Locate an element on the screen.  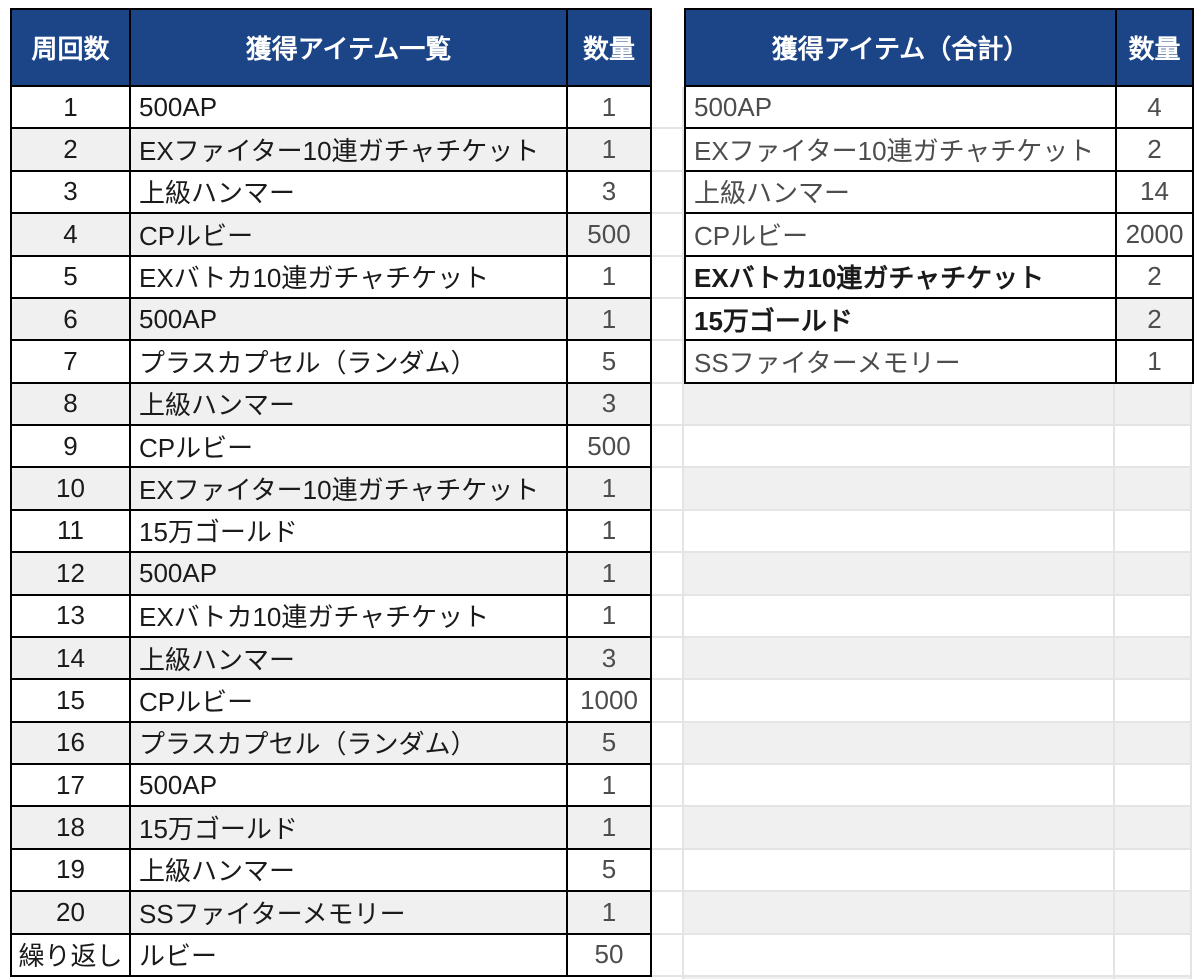
lap-cell: 2 is located at coordinates (71, 150).